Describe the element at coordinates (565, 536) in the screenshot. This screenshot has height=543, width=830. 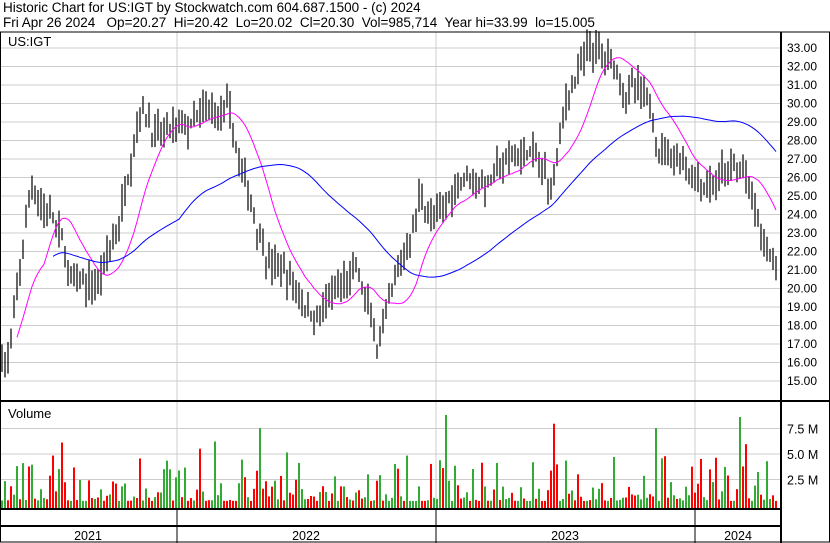
I see `year-label: 2023` at that location.